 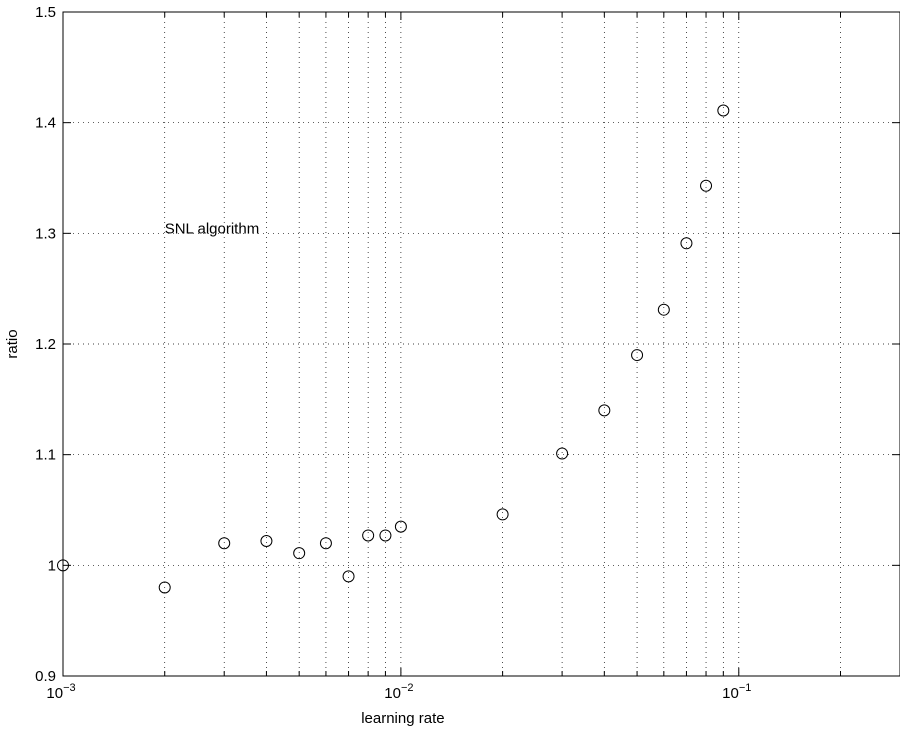 What do you see at coordinates (45, 123) in the screenshot?
I see `y-tick-label: 1.4` at bounding box center [45, 123].